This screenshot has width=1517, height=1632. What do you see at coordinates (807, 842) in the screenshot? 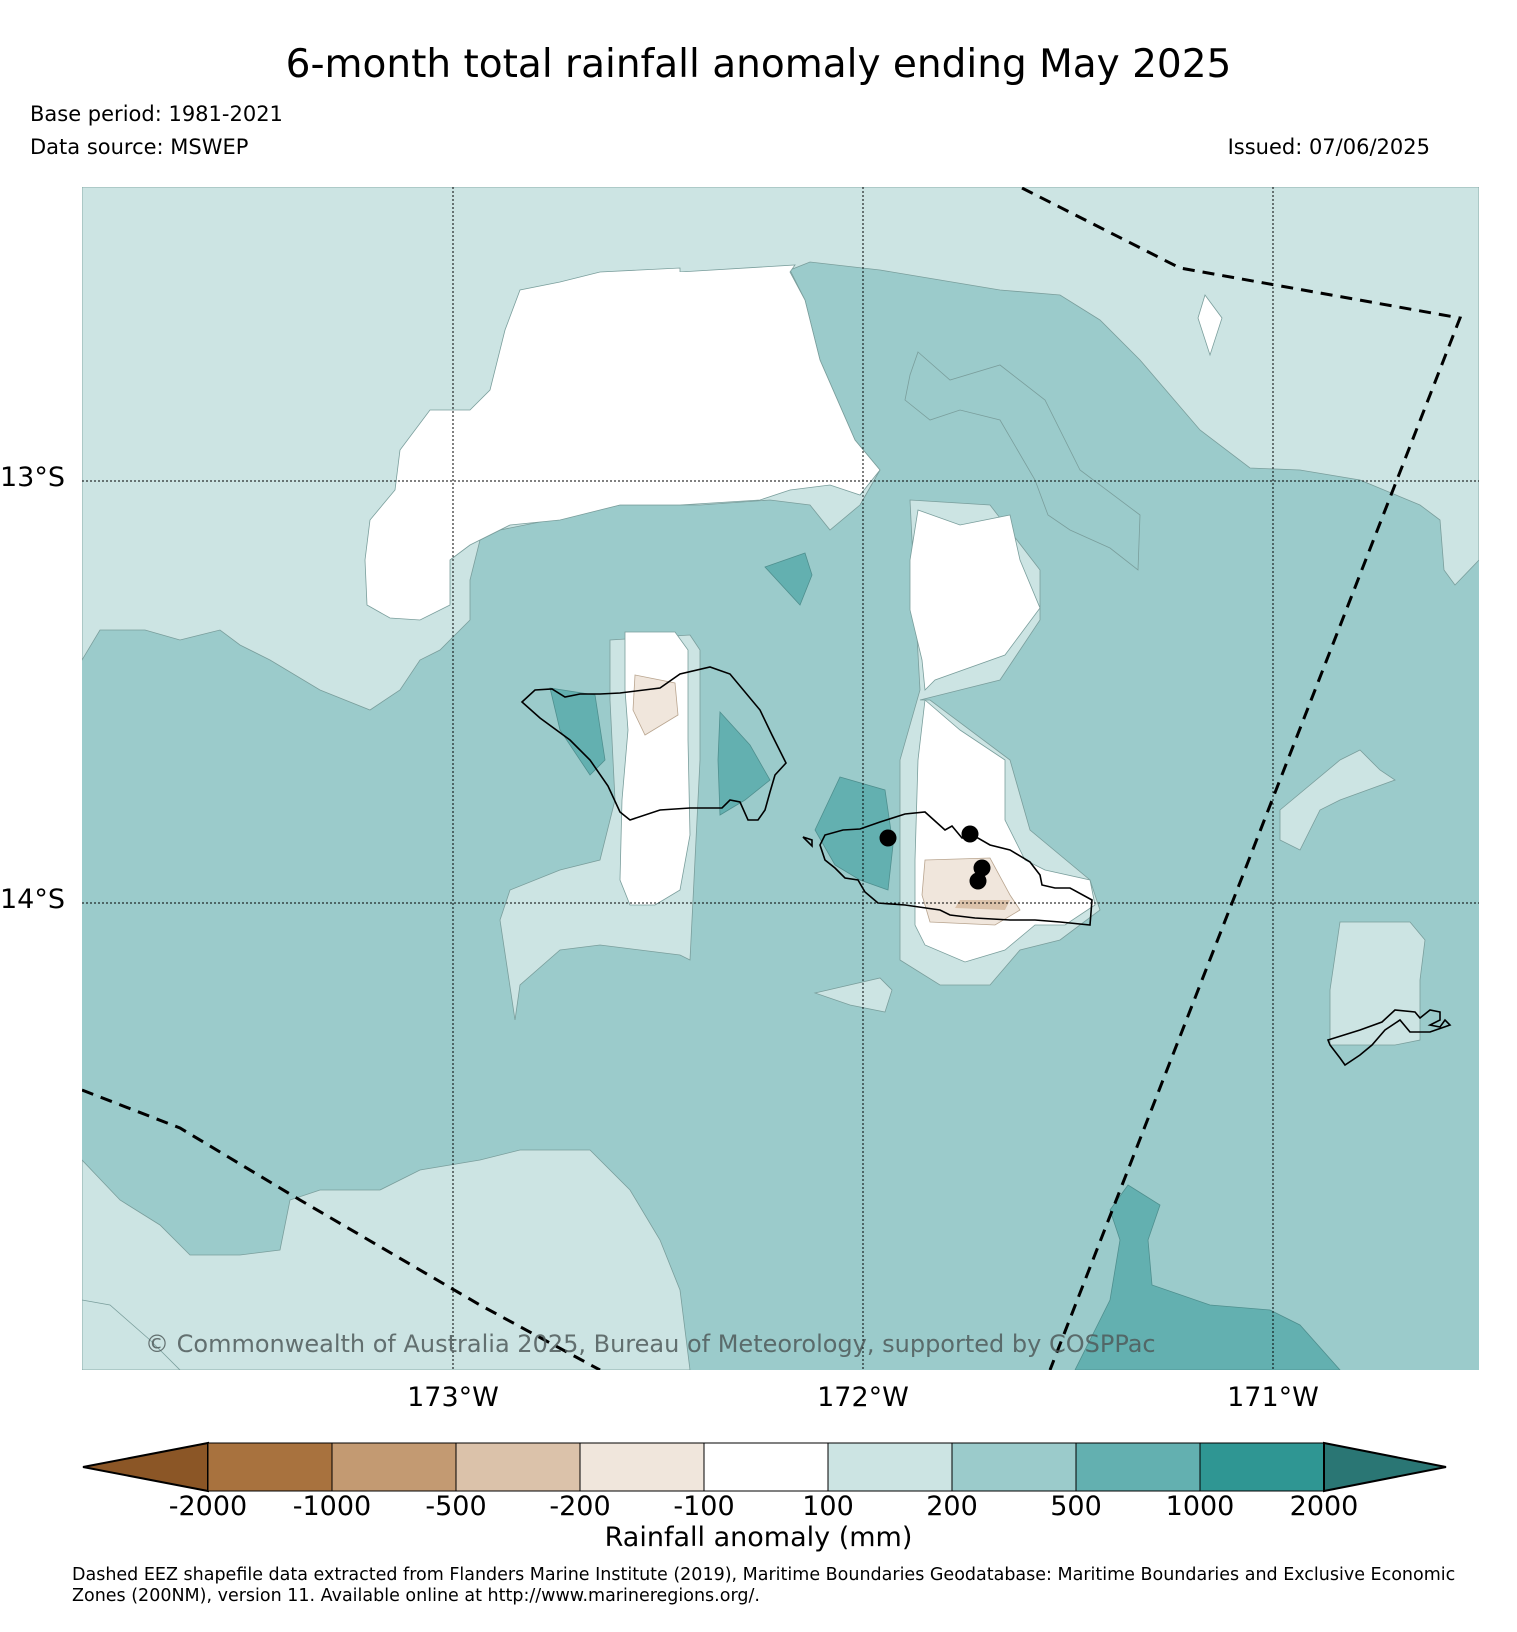
I see `coastline-apolima` at bounding box center [807, 842].